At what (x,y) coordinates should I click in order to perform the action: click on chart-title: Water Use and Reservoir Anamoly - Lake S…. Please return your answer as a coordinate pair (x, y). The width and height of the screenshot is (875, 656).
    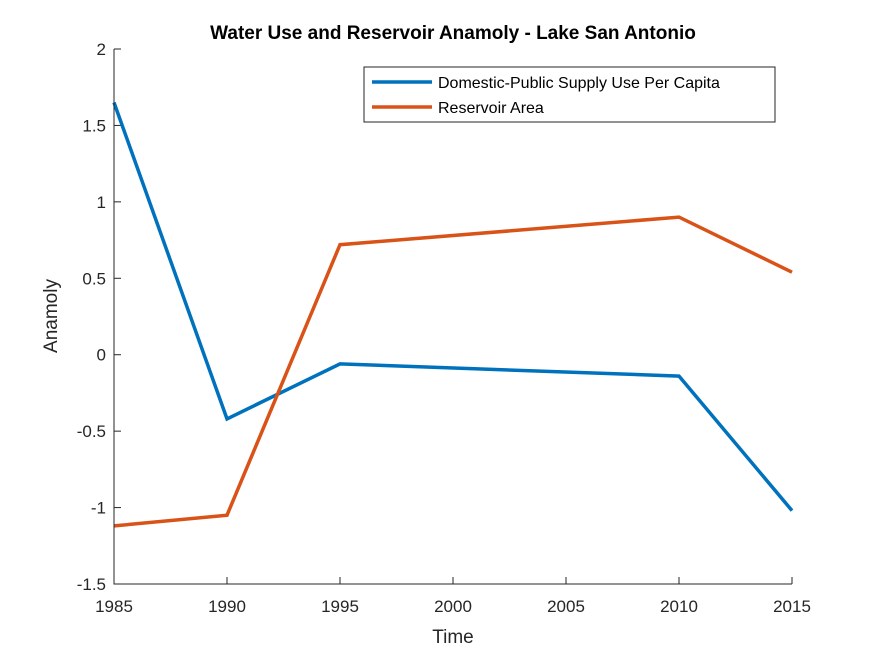
    Looking at the image, I should click on (453, 33).